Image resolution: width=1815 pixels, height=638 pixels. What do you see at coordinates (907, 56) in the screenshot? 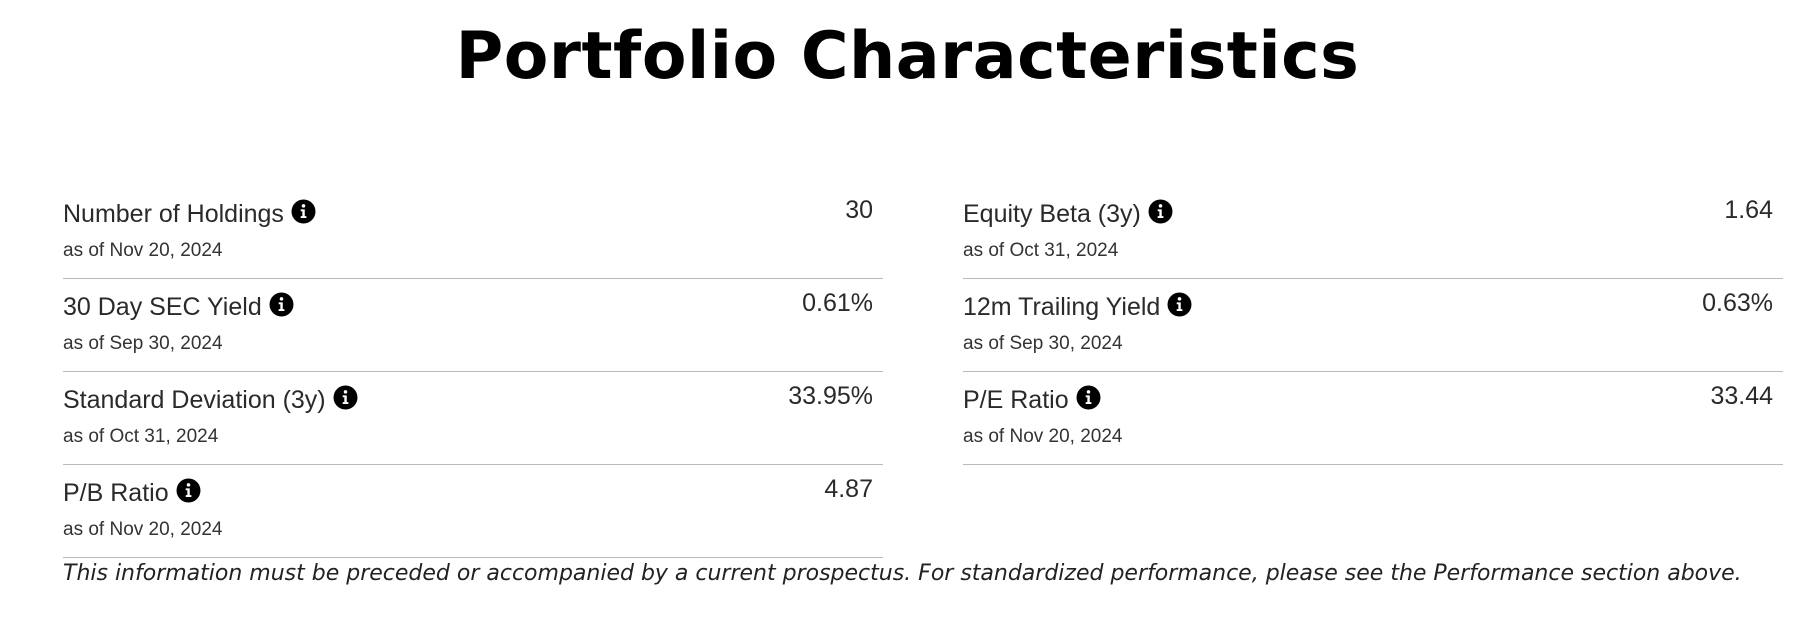
I see `page-title: Portfolio Characteristics` at bounding box center [907, 56].